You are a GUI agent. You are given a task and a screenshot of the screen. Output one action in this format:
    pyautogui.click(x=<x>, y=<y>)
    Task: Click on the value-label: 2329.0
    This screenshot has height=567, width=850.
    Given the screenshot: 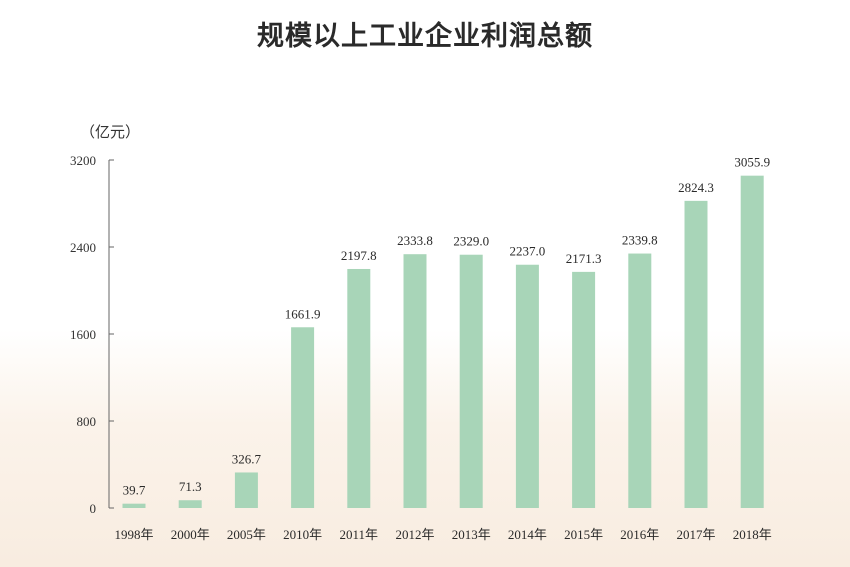 What is the action you would take?
    pyautogui.click(x=471, y=241)
    